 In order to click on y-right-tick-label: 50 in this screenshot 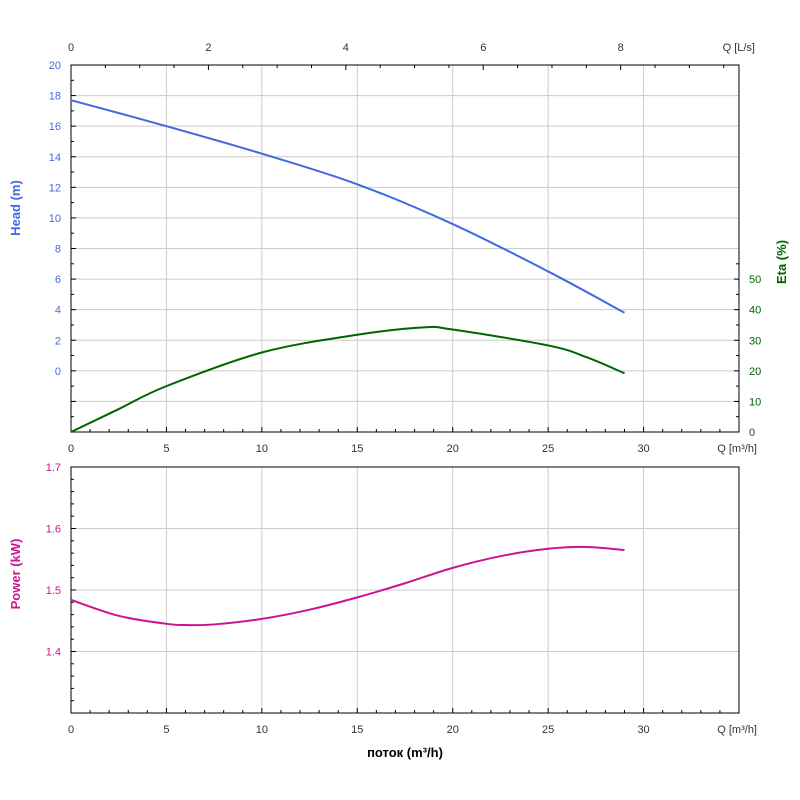, I will do `click(755, 280)`.